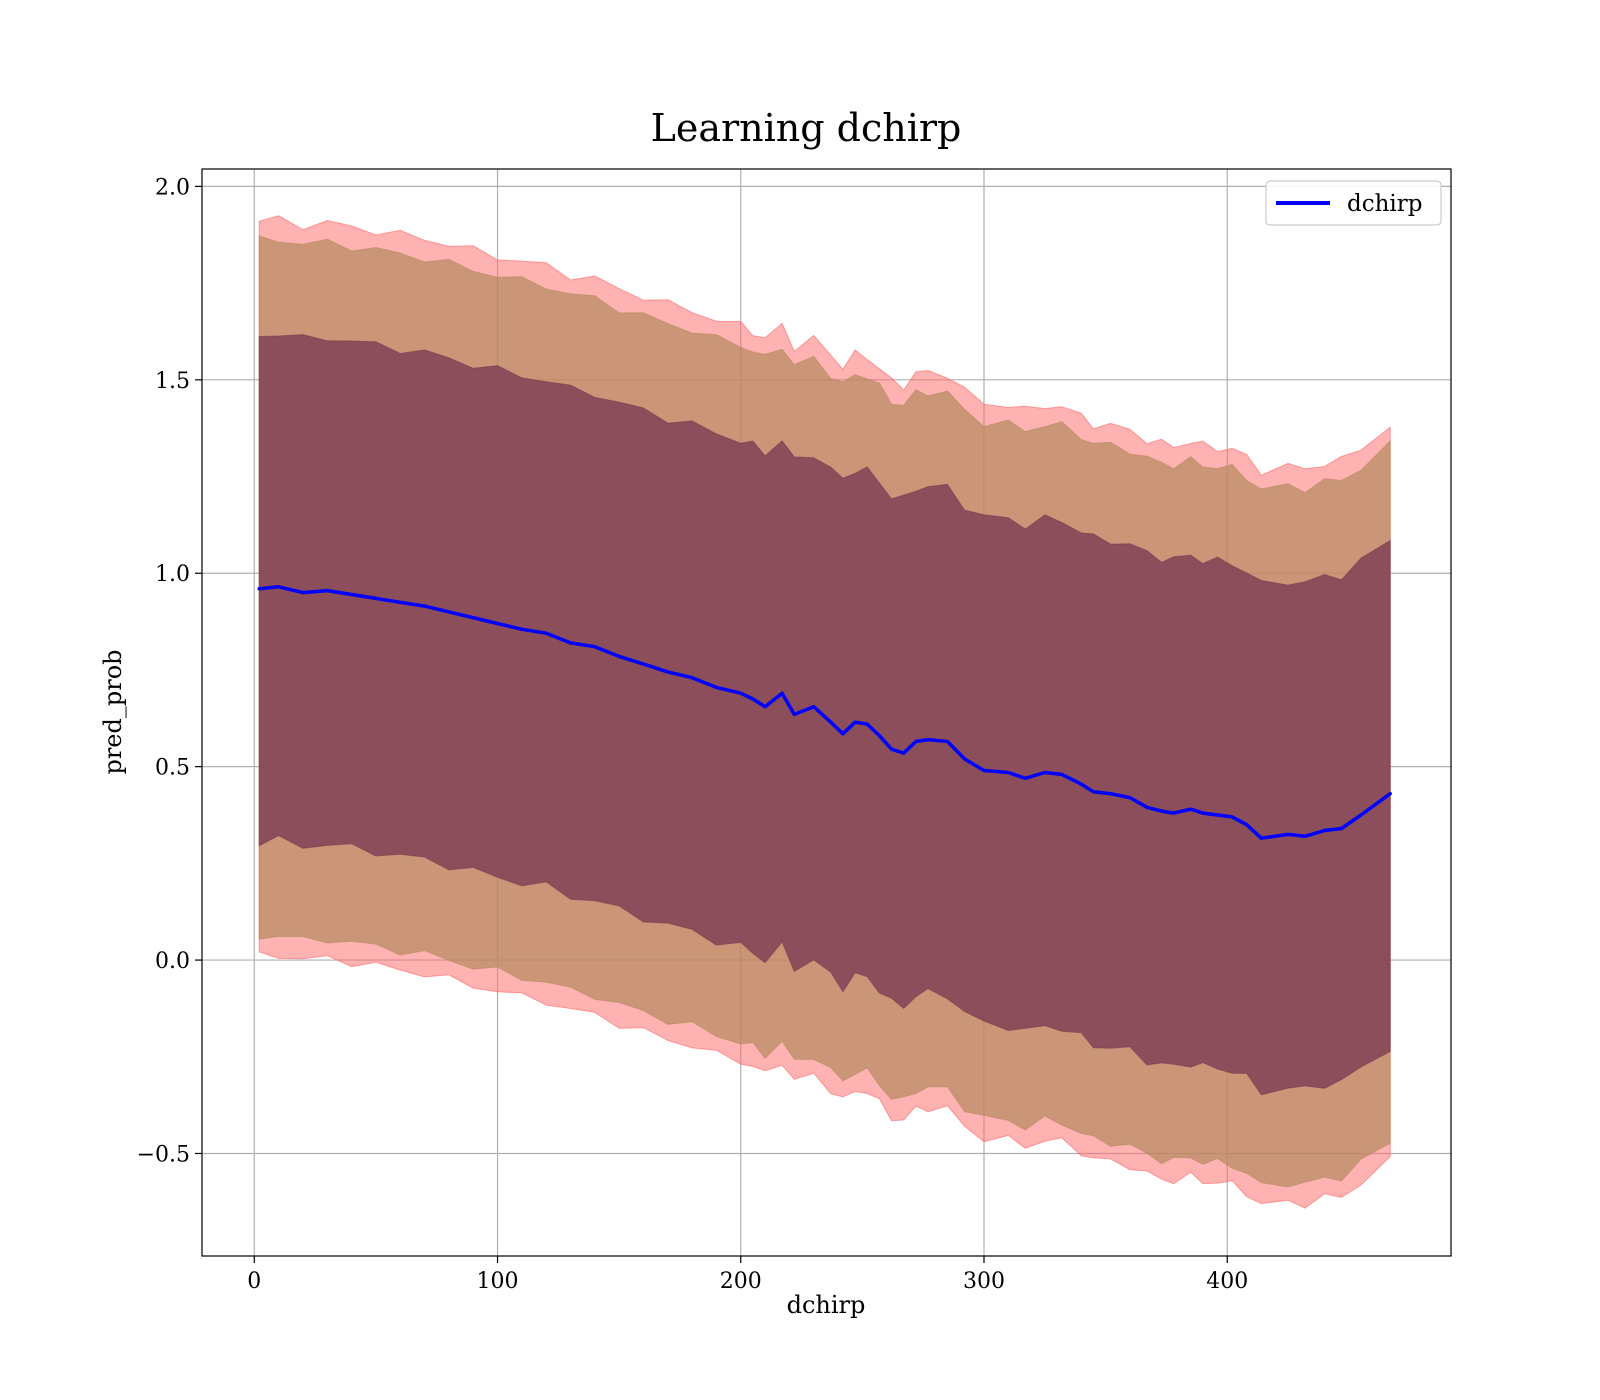  I want to click on y-tick-label: 2.0, so click(172, 187).